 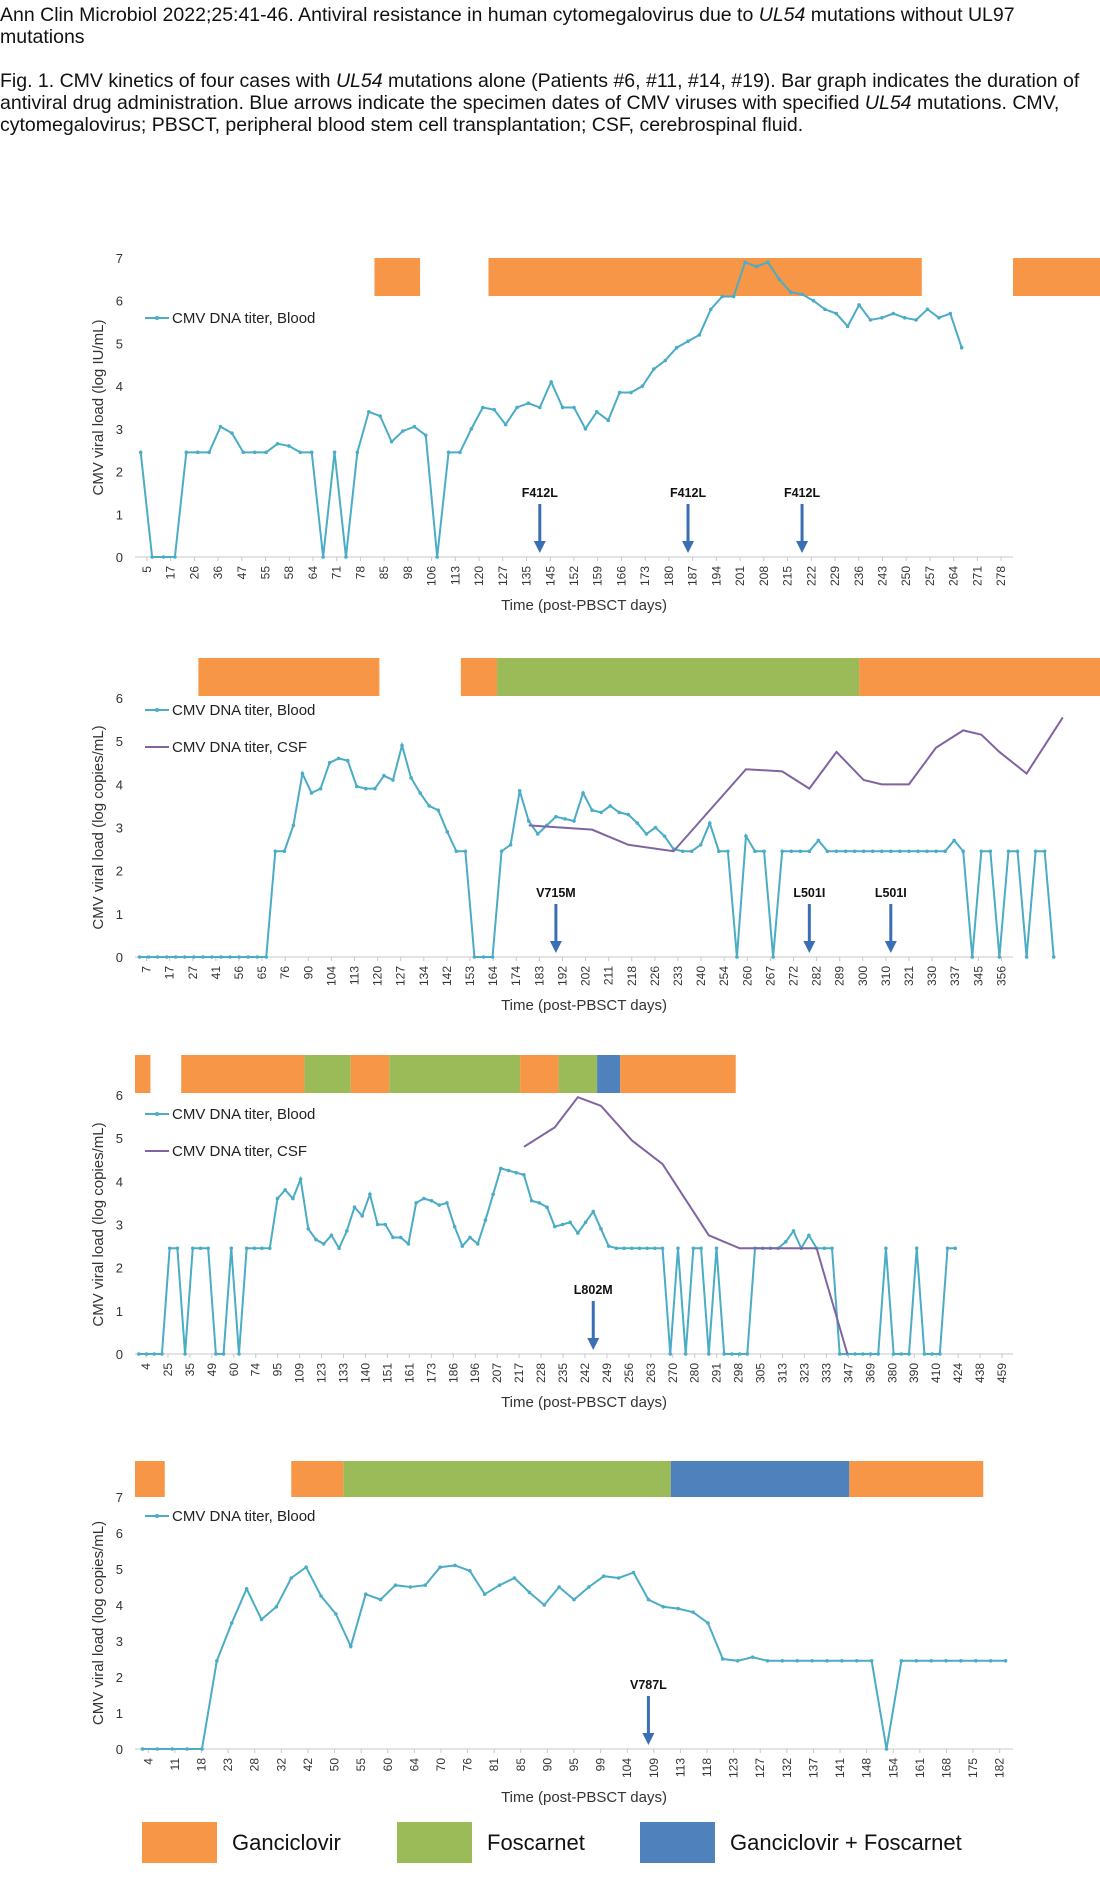 What do you see at coordinates (378, 976) in the screenshot?
I see `x-tick-label: 120` at bounding box center [378, 976].